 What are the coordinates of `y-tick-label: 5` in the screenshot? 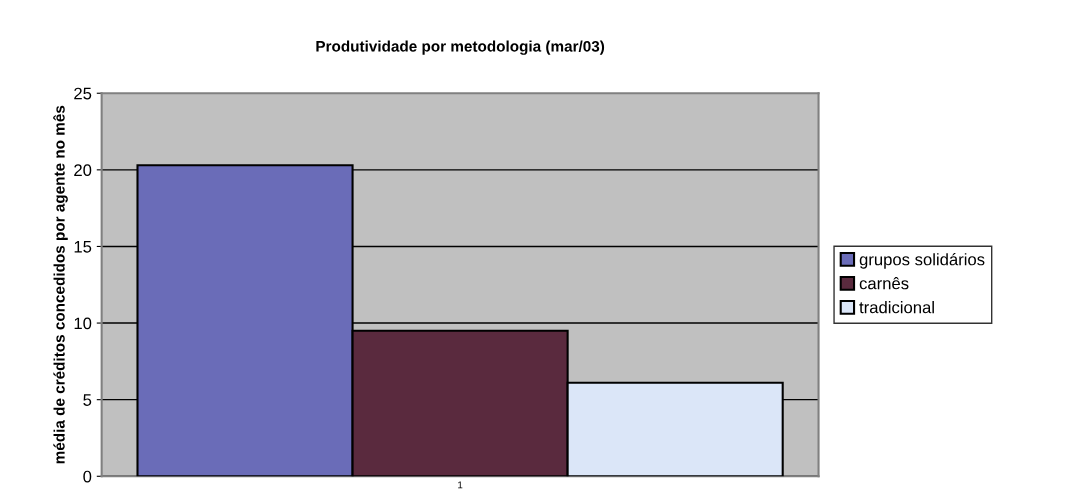 It's located at (87, 400).